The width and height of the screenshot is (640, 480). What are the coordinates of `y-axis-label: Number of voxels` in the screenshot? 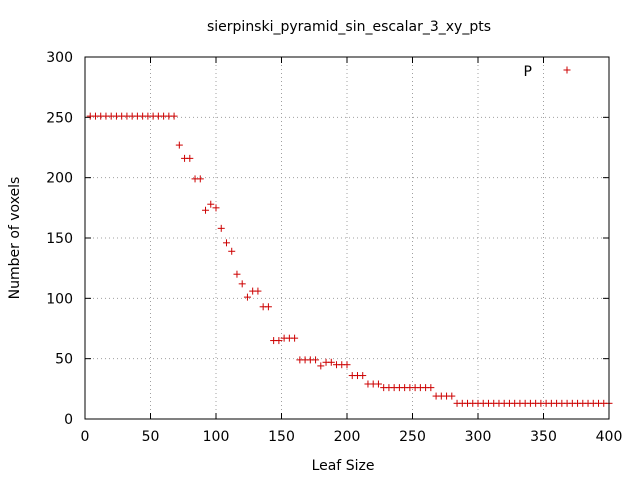 It's located at (15, 238).